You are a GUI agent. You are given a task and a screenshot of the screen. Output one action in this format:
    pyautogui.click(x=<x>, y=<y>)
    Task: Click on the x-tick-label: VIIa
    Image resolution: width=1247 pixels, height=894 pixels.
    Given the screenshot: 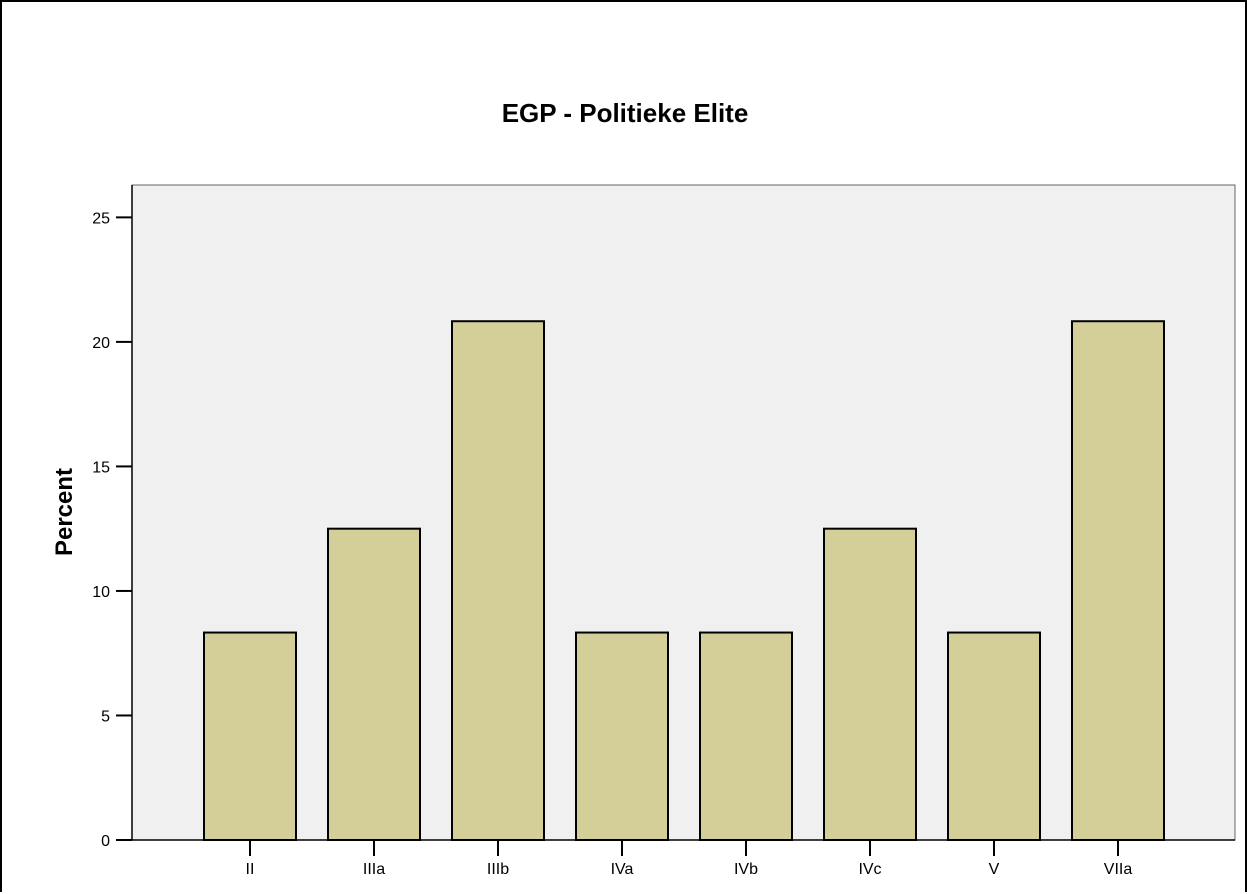 What is the action you would take?
    pyautogui.click(x=1118, y=869)
    